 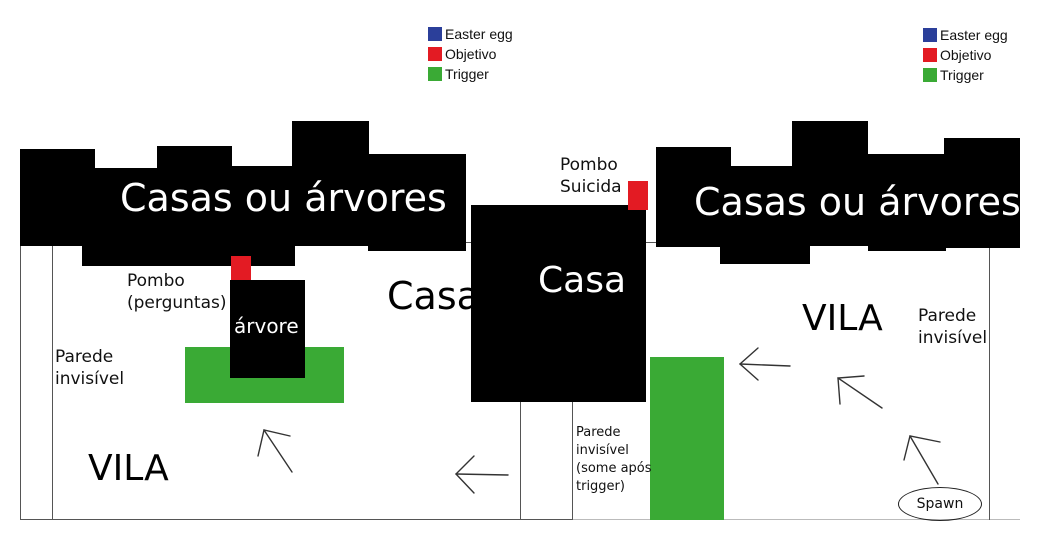 I want to click on map-bottom-border-right, so click(x=796, y=519).